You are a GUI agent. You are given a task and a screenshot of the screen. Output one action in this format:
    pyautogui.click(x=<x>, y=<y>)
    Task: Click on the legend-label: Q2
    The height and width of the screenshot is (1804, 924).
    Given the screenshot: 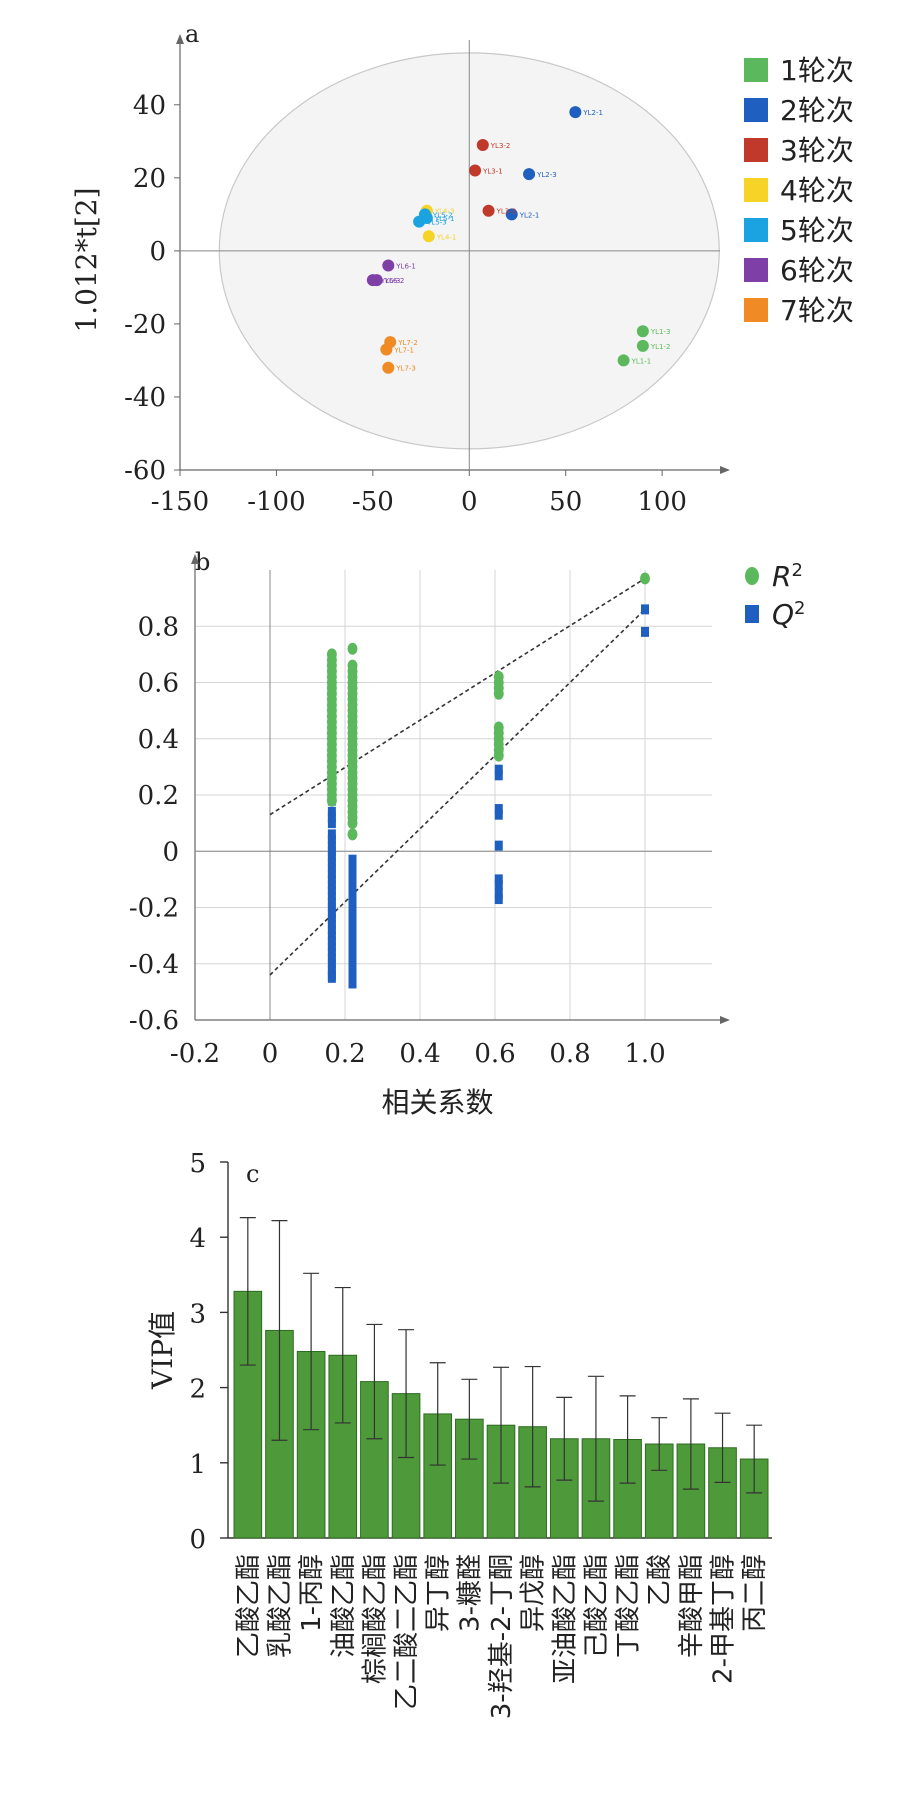 What is the action you would take?
    pyautogui.click(x=789, y=614)
    